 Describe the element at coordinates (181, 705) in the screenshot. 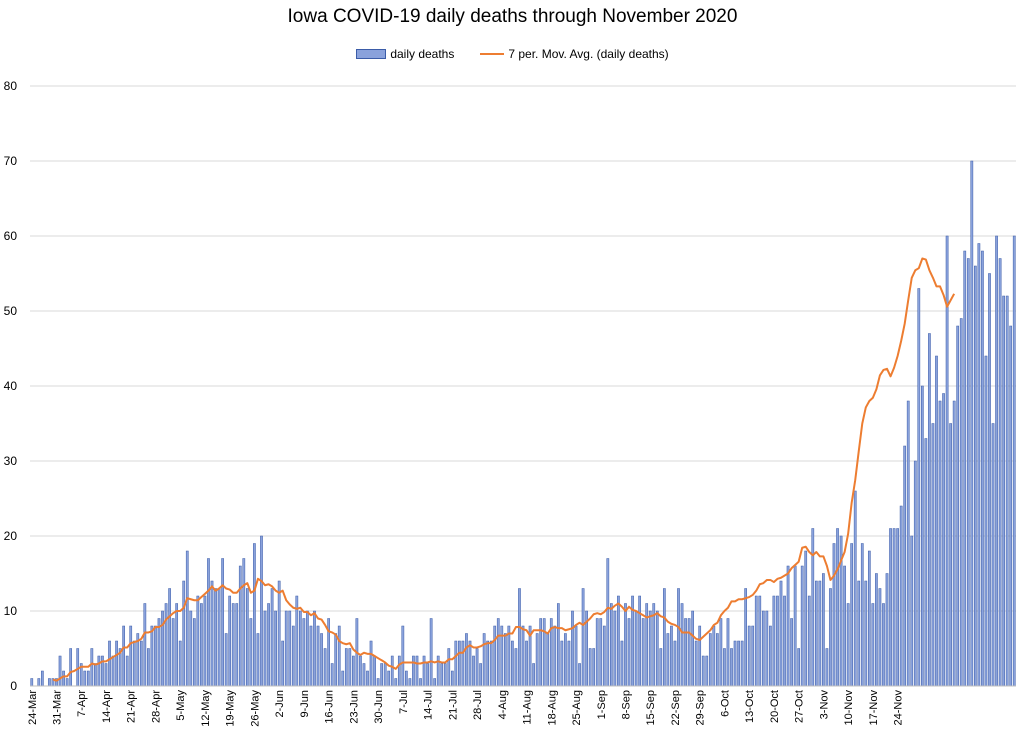

I see `x-tick-label: 5-May` at that location.